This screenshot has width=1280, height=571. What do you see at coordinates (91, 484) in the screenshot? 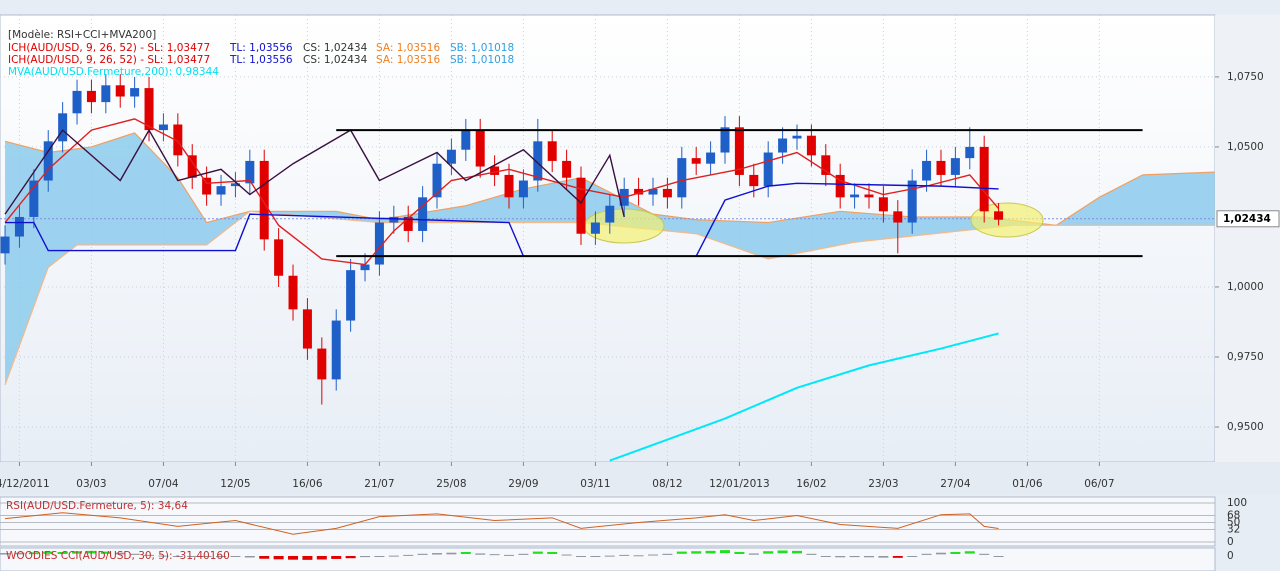
I see `x-tick-label: 03/03` at bounding box center [91, 484].